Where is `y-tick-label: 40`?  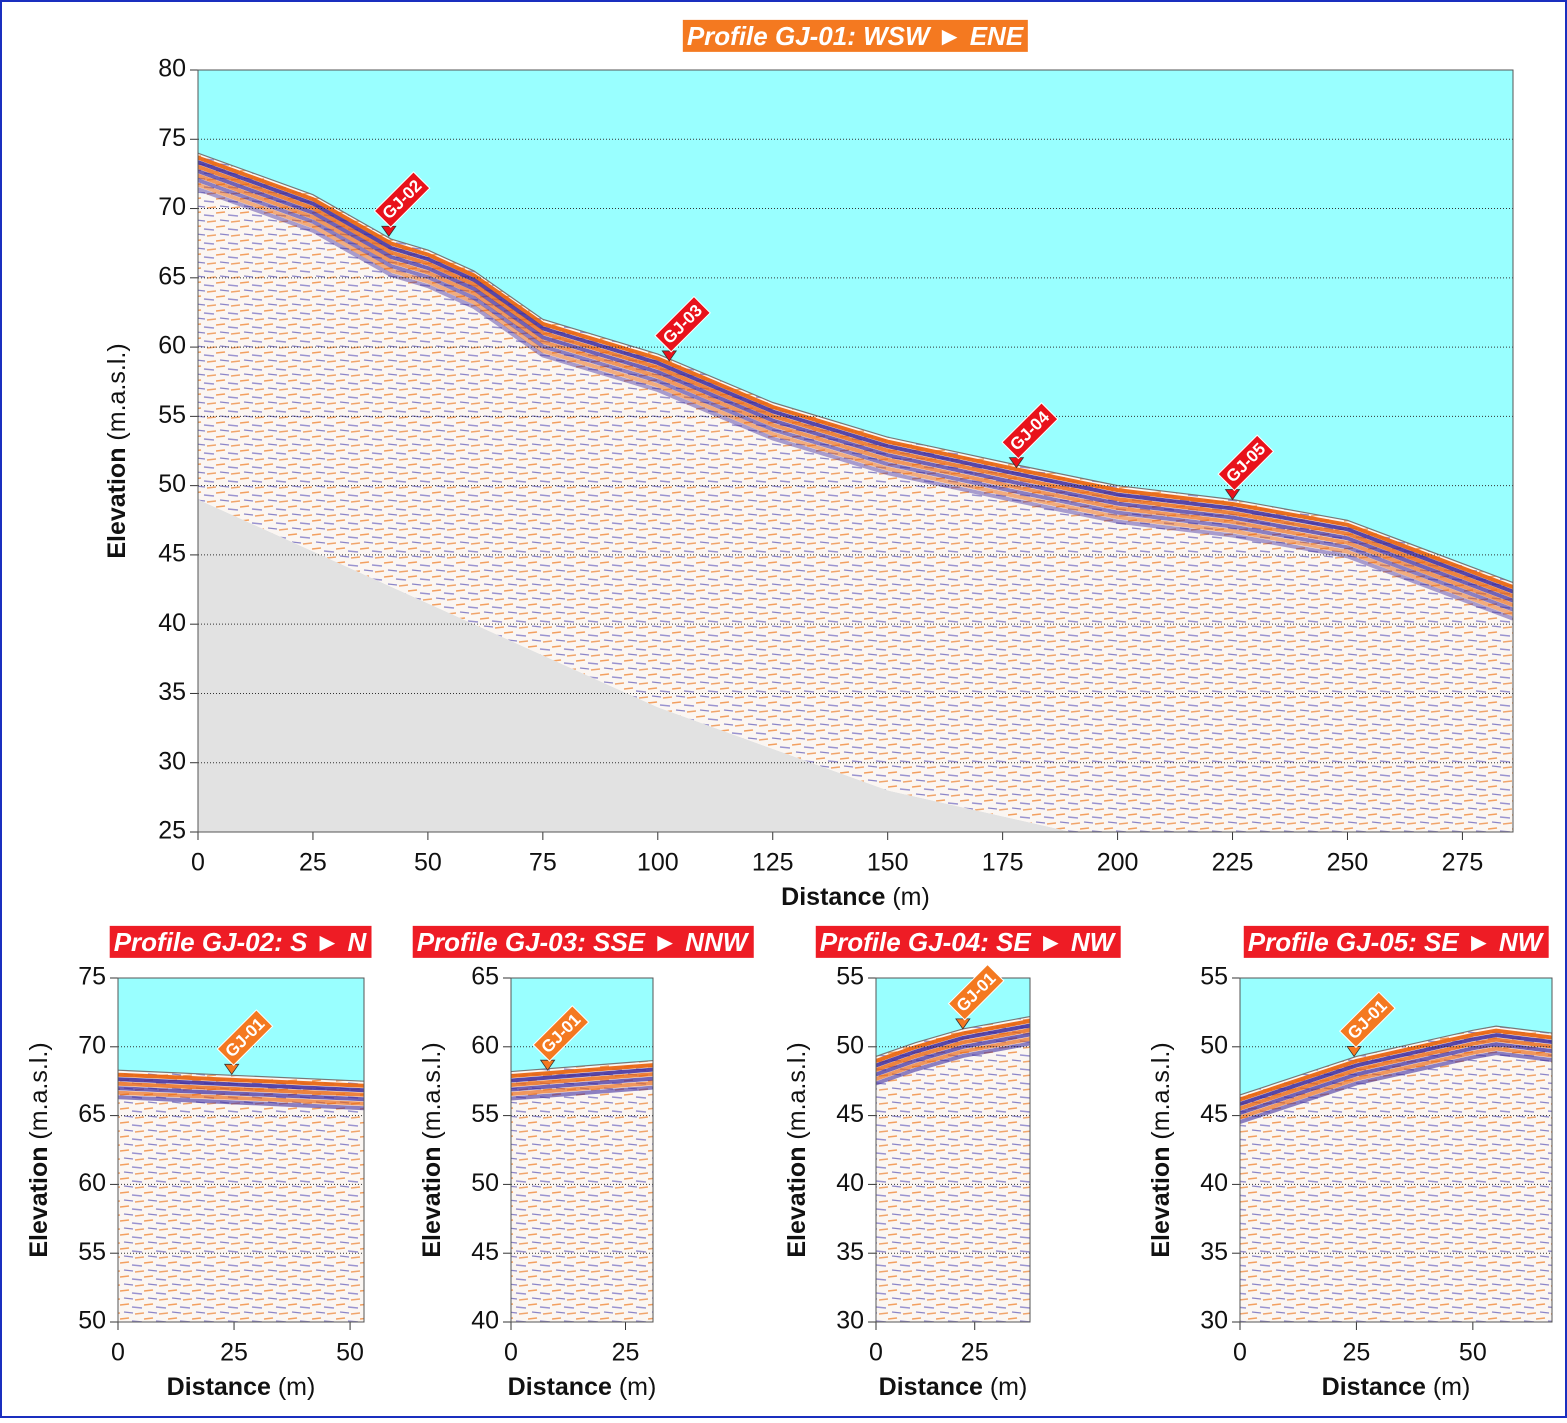 y-tick-label: 40 is located at coordinates (172, 623).